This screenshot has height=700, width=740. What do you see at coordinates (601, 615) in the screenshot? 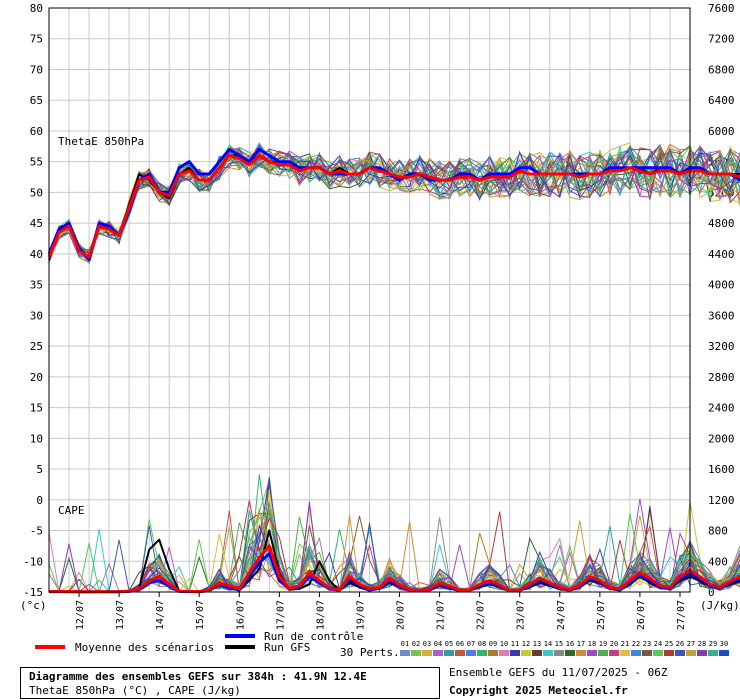
I see `x-tick-label: 25/07` at bounding box center [601, 615].